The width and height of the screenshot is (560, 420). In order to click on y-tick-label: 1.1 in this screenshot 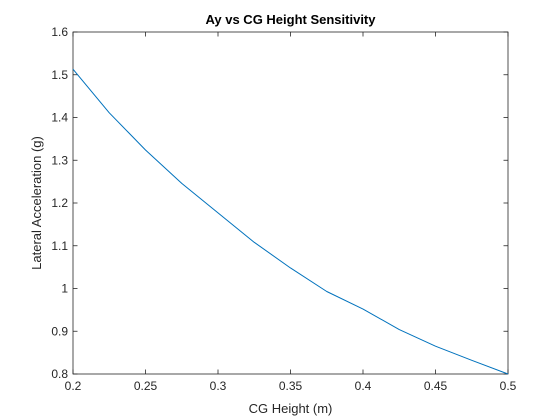, I will do `click(59, 246)`.